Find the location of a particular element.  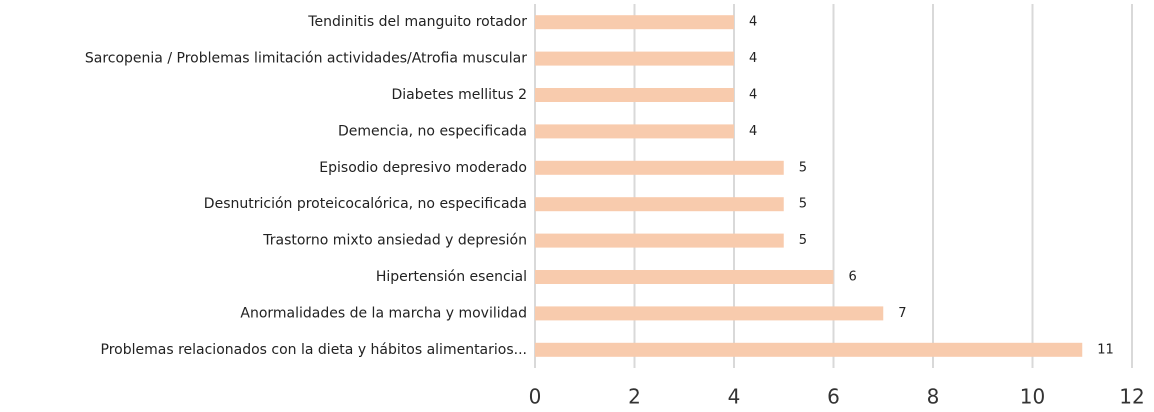

category-label: Anormalidades de la marcha y movilidad is located at coordinates (383, 313).